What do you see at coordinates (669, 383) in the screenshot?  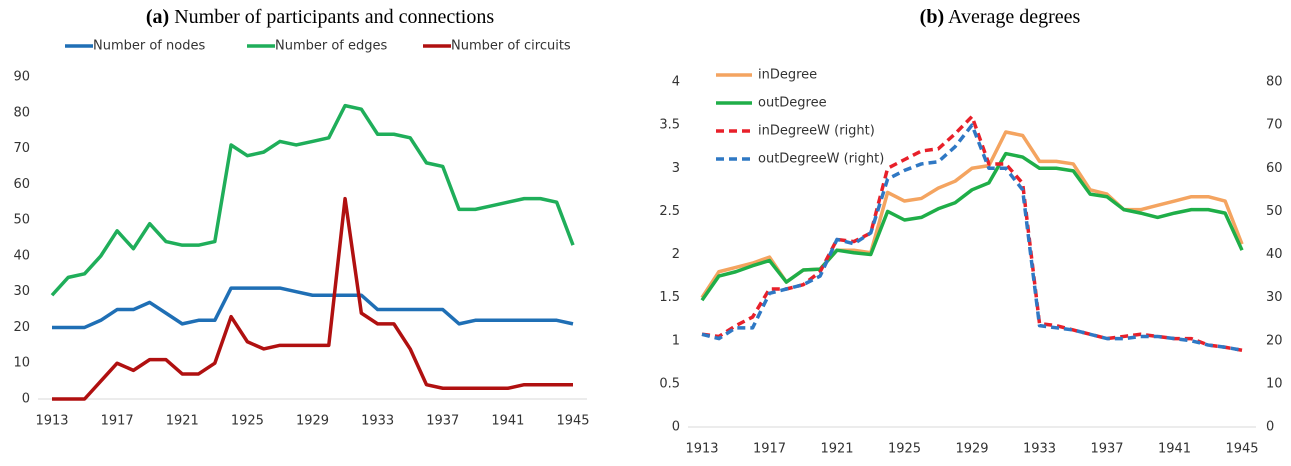 I see `y-tick-label: 0.5` at bounding box center [669, 383].